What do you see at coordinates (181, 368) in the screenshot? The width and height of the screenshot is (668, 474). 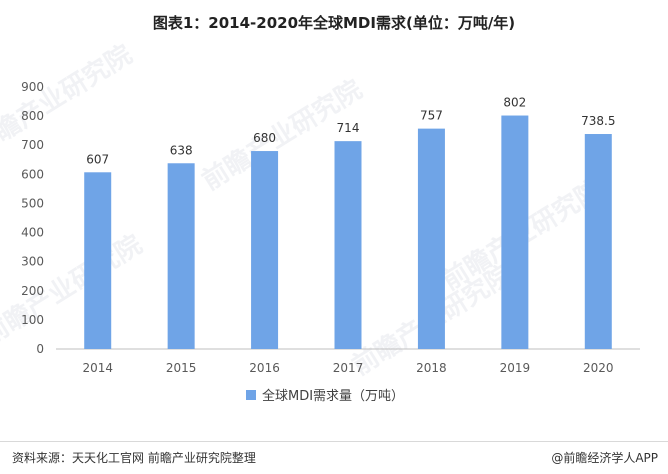 I see `x-tick-label-2015: 2015` at bounding box center [181, 368].